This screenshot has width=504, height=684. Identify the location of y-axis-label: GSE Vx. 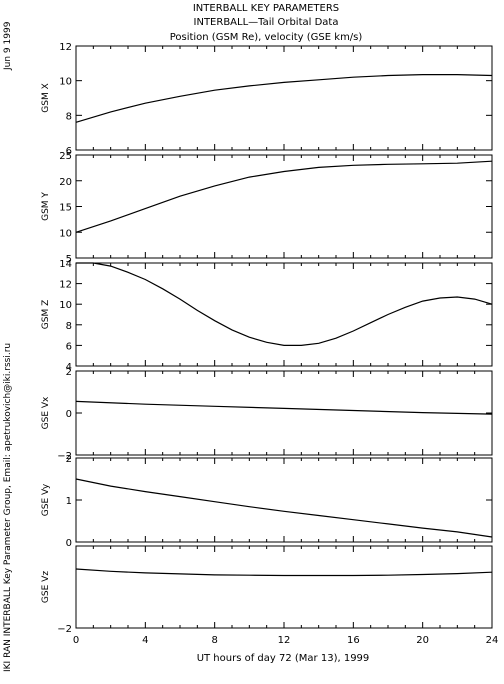
(46, 412).